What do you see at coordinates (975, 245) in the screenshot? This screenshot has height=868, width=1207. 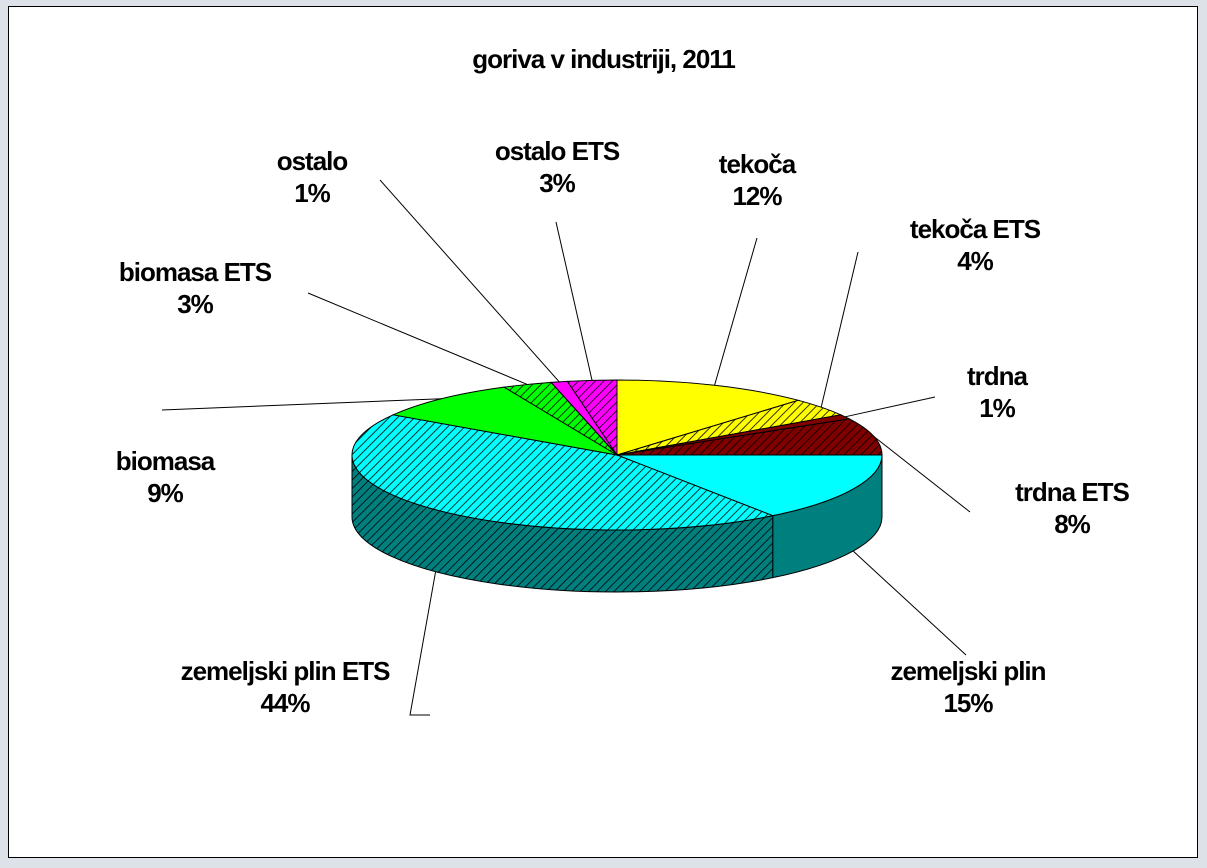 I see `data-label: tekoča ETS 4%` at bounding box center [975, 245].